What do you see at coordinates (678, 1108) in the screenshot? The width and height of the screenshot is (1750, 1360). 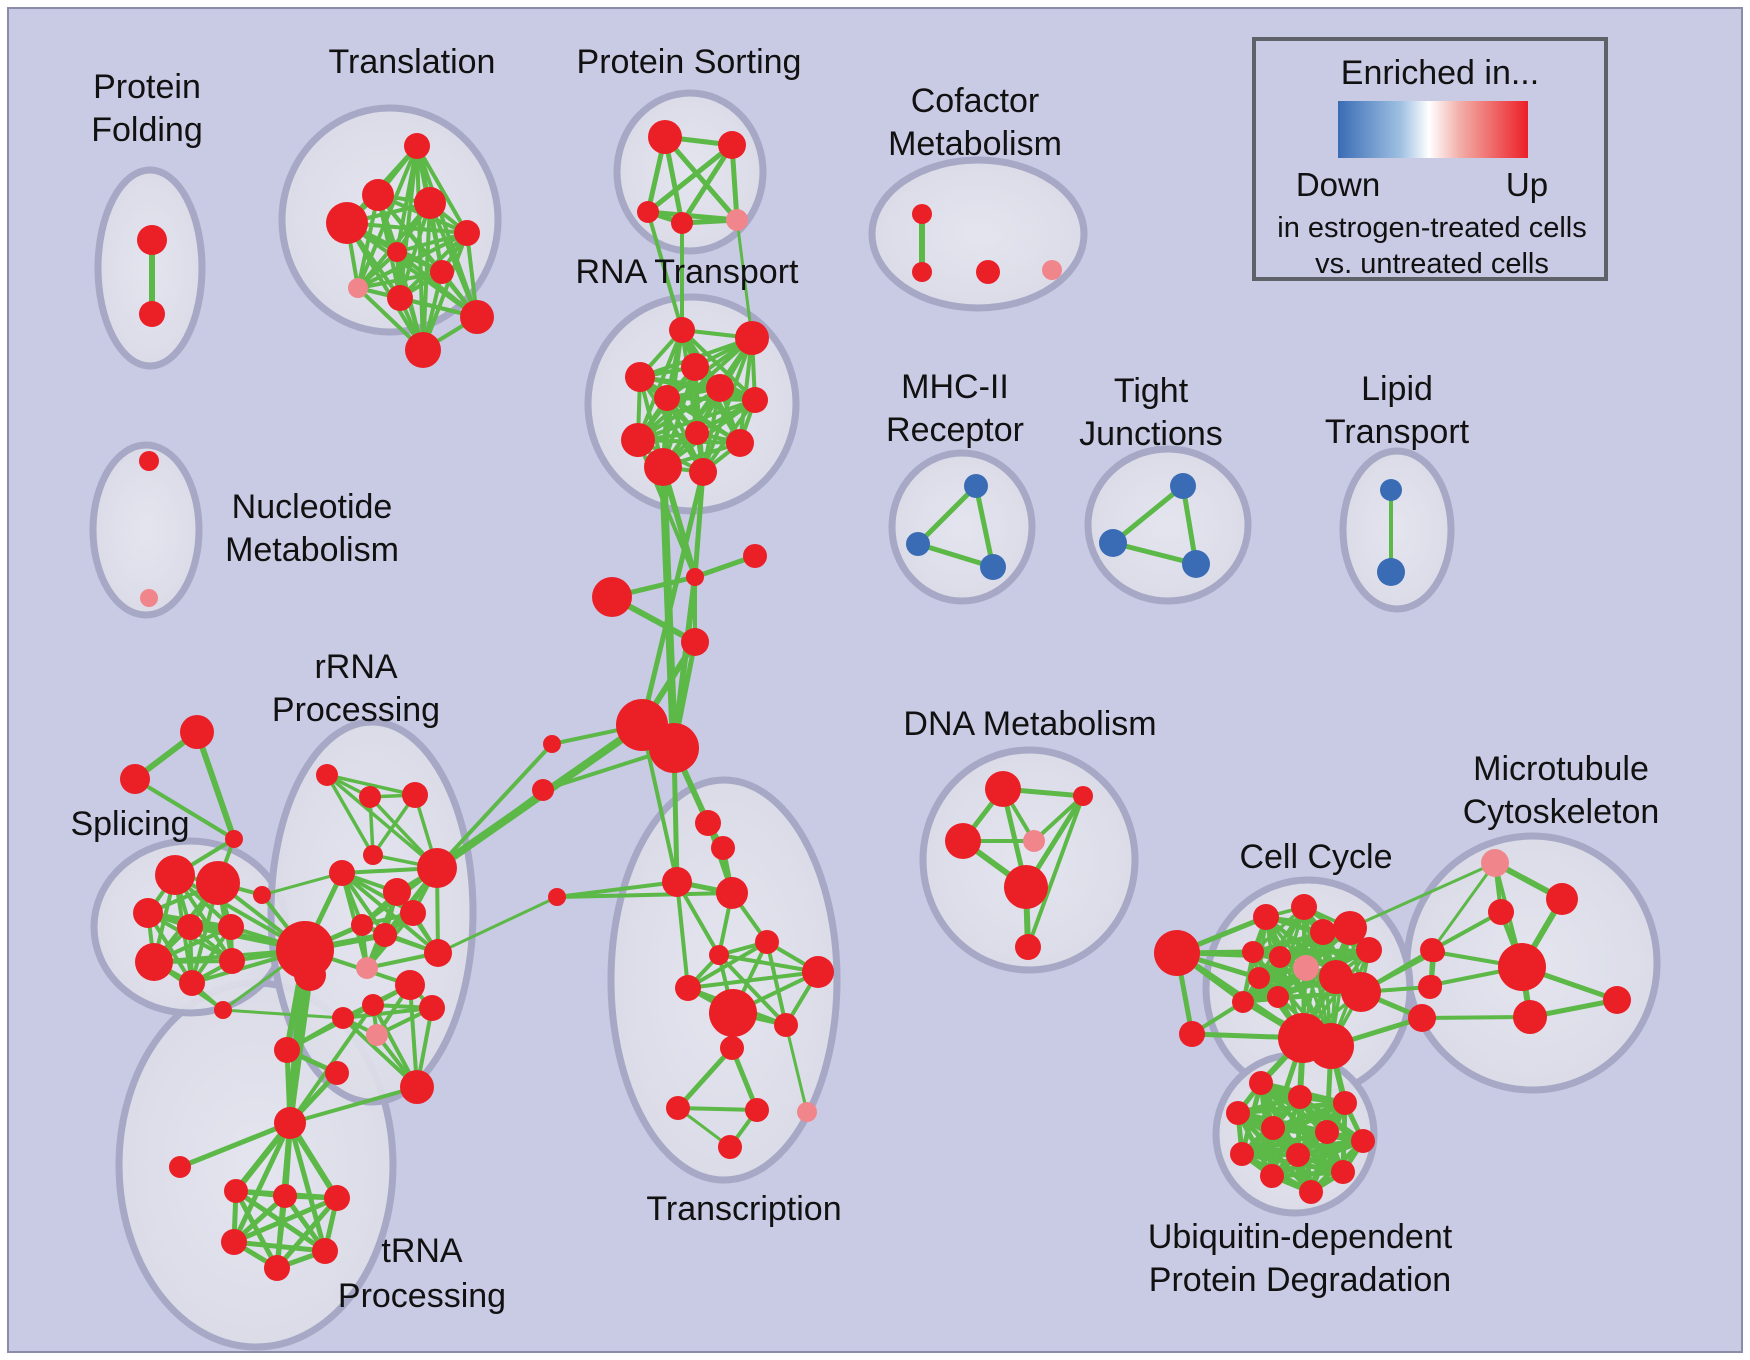 I see `node-TC13` at bounding box center [678, 1108].